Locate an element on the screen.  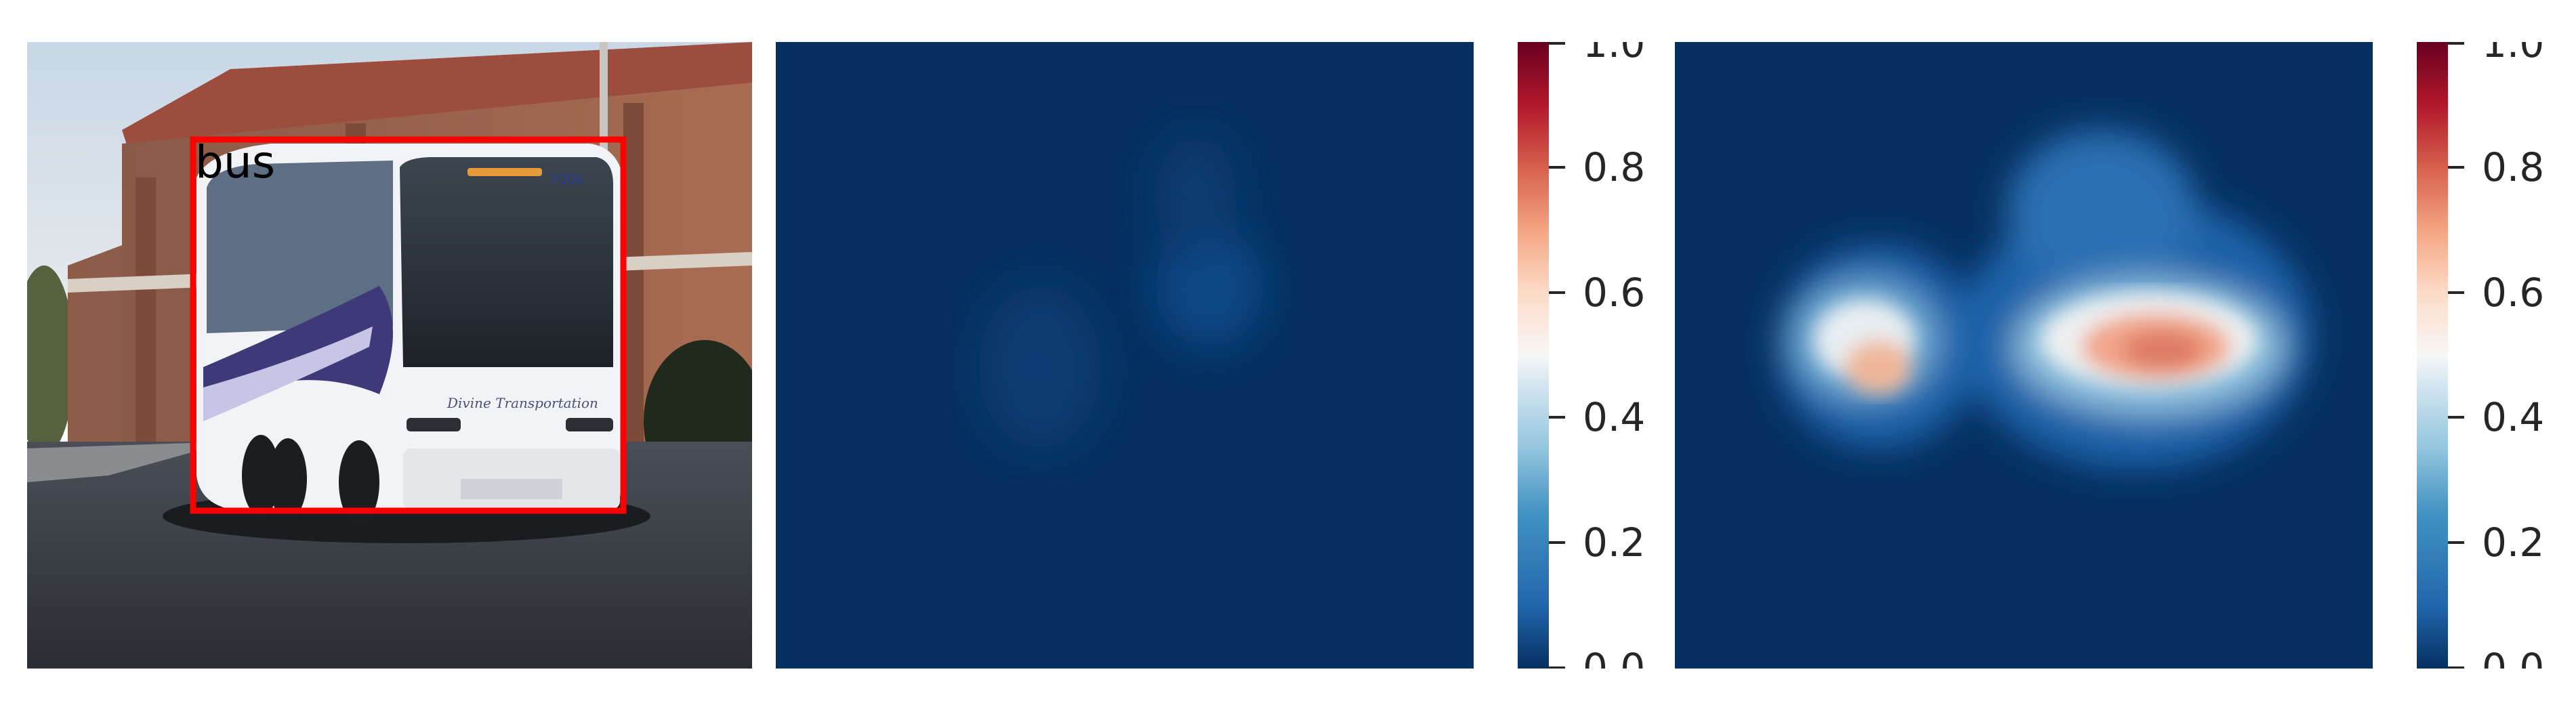
colorbar-1-tick-label: 0.0 is located at coordinates (1614, 657).